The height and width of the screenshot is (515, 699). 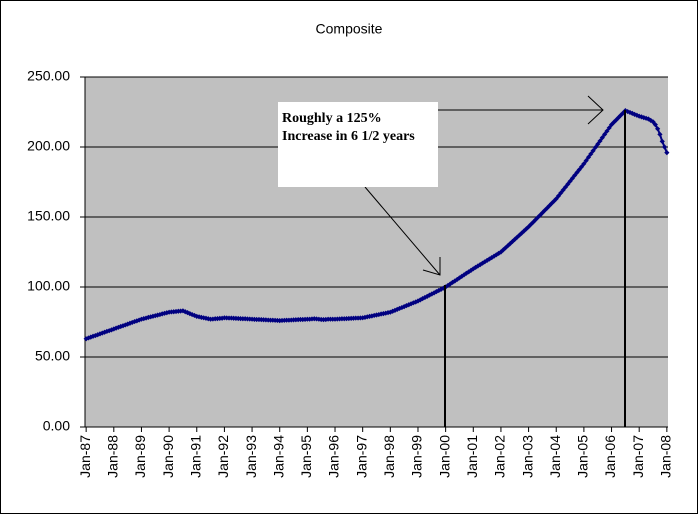 I want to click on annotation-box, so click(x=358, y=144).